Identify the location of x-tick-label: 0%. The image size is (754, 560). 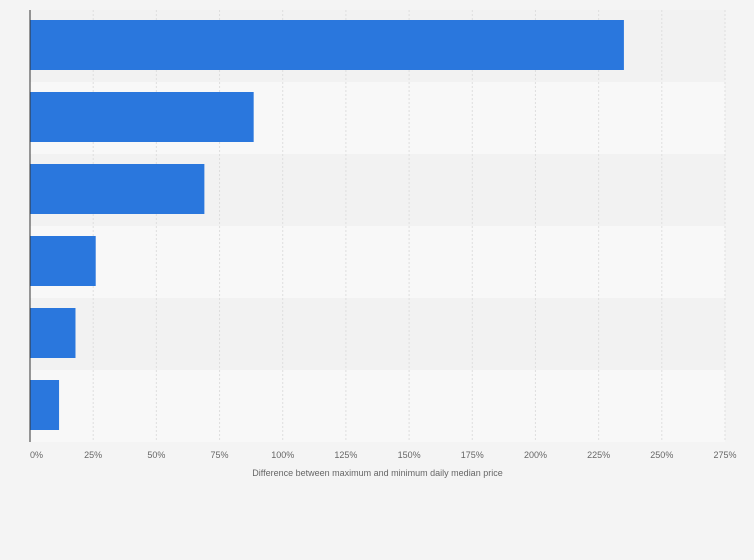
(36, 455).